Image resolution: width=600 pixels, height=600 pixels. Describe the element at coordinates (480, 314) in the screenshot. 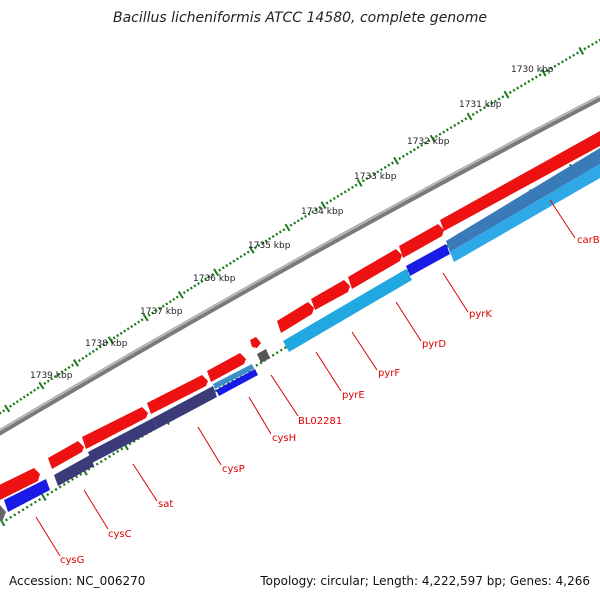

I see `gene-label: pyrK` at that location.